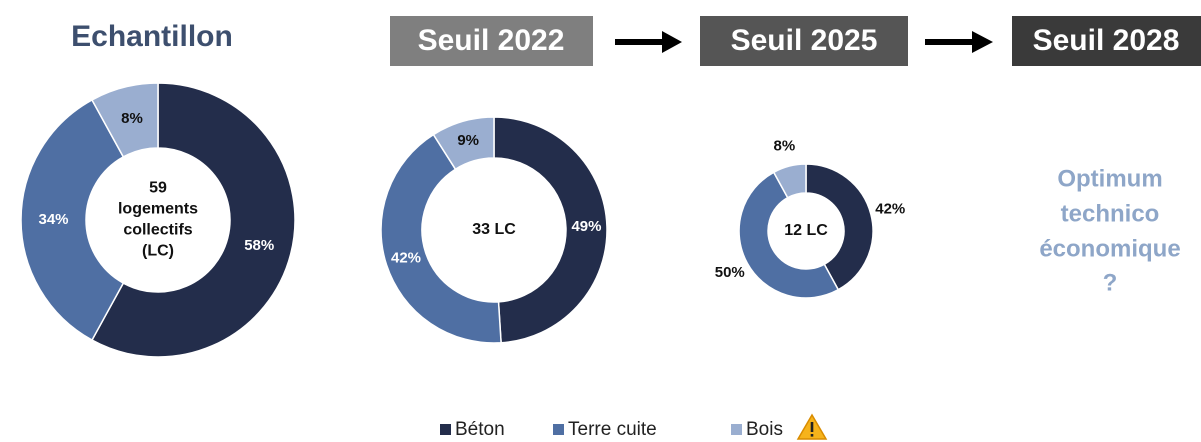 This screenshot has width=1201, height=442. What do you see at coordinates (158, 251) in the screenshot?
I see `center-label: (LC)` at bounding box center [158, 251].